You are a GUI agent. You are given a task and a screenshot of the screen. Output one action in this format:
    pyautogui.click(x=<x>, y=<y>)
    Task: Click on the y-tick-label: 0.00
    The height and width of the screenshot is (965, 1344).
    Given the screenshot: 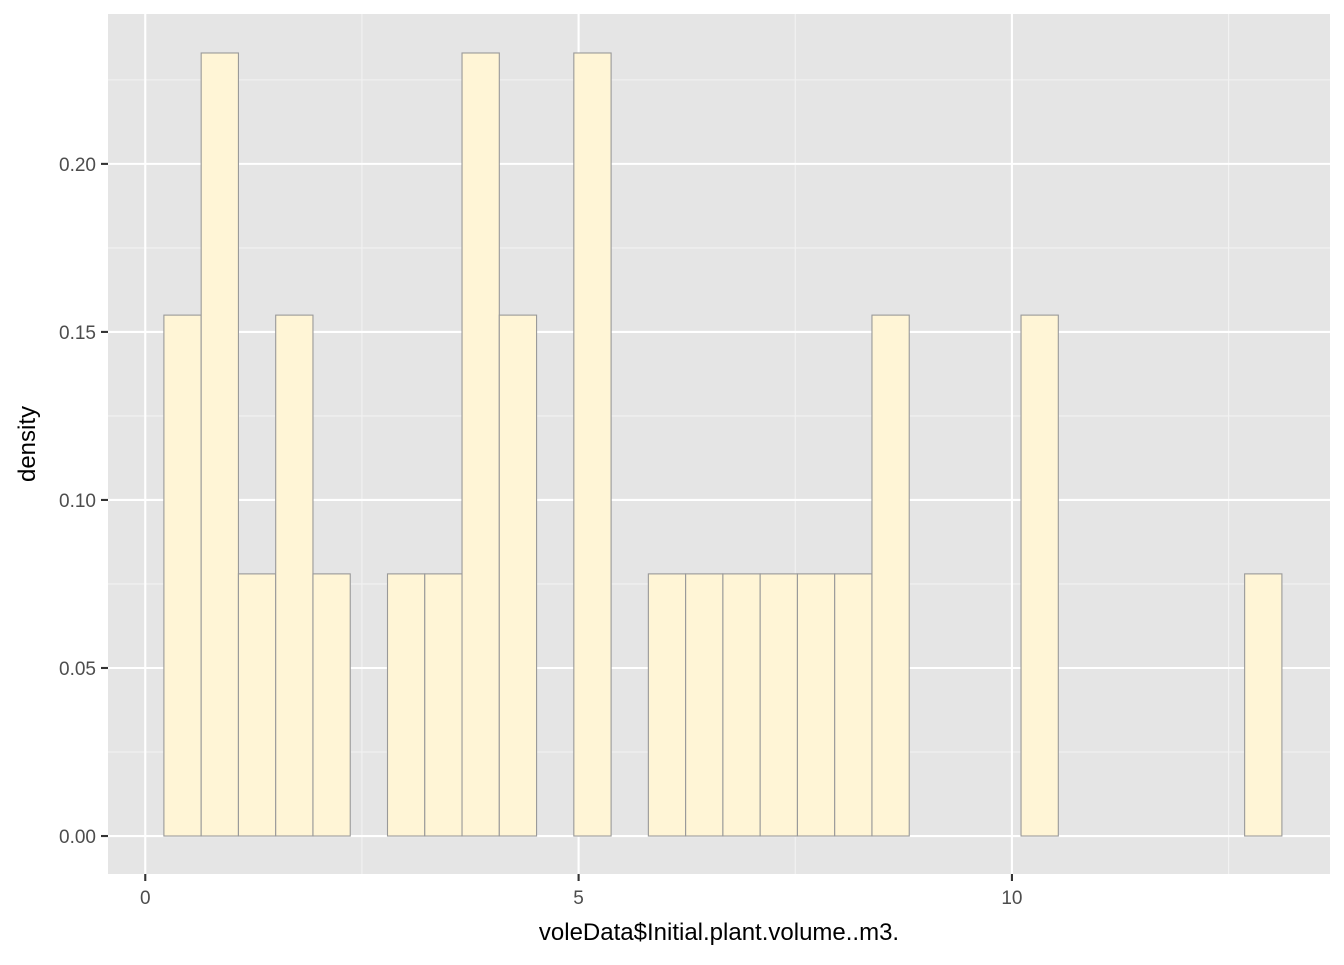 What is the action you would take?
    pyautogui.click(x=77, y=837)
    